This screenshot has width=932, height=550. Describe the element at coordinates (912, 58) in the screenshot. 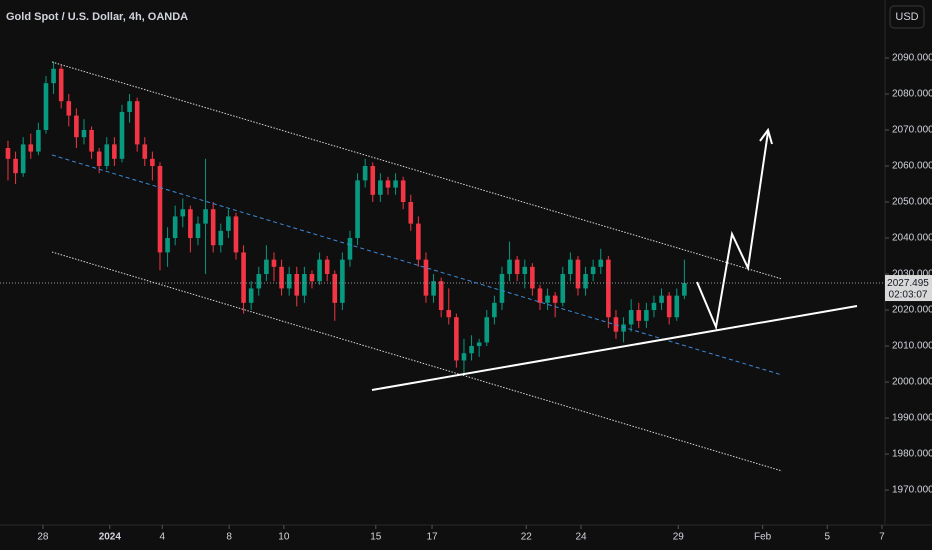

I see `y-tick-label: 2090.000` at that location.